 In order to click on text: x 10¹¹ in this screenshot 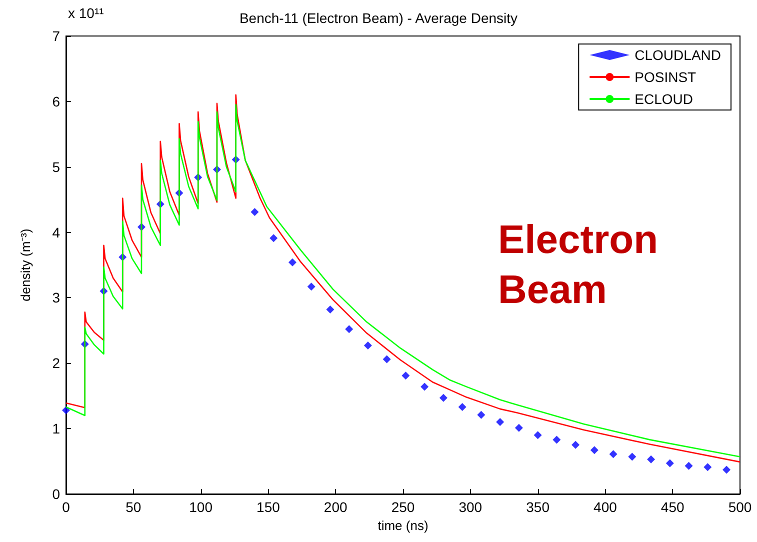, I will do `click(86, 13)`.